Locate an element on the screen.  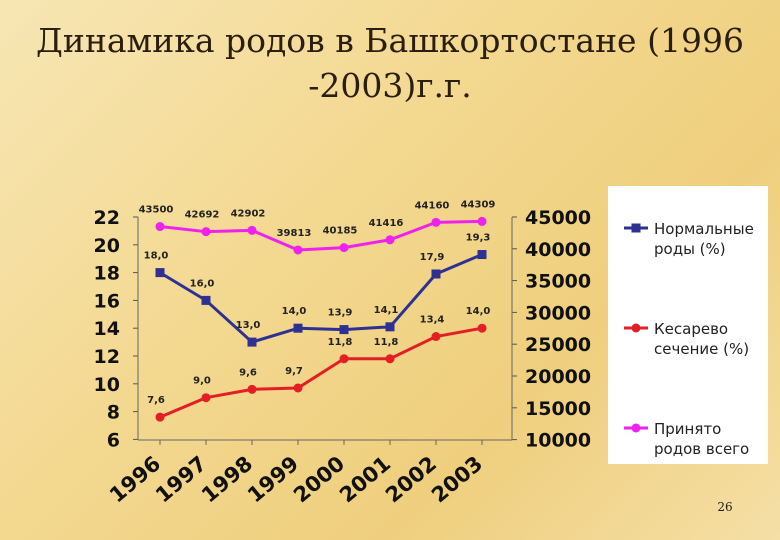
left-tick-label: 6 is located at coordinates (113, 440).